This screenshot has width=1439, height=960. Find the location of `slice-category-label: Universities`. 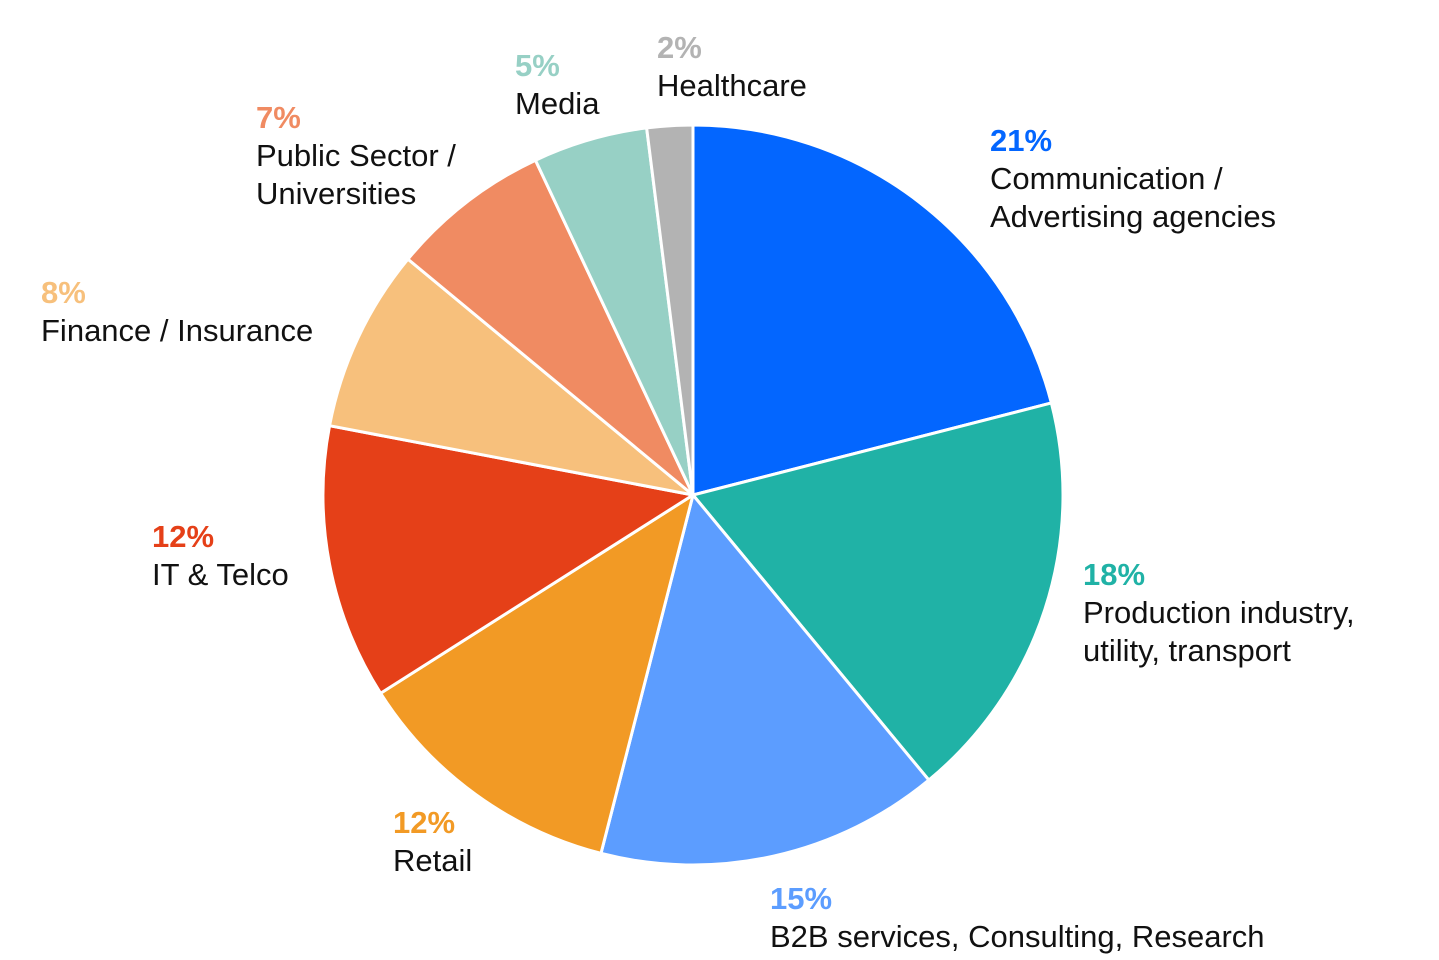

slice-category-label: Universities is located at coordinates (336, 193).